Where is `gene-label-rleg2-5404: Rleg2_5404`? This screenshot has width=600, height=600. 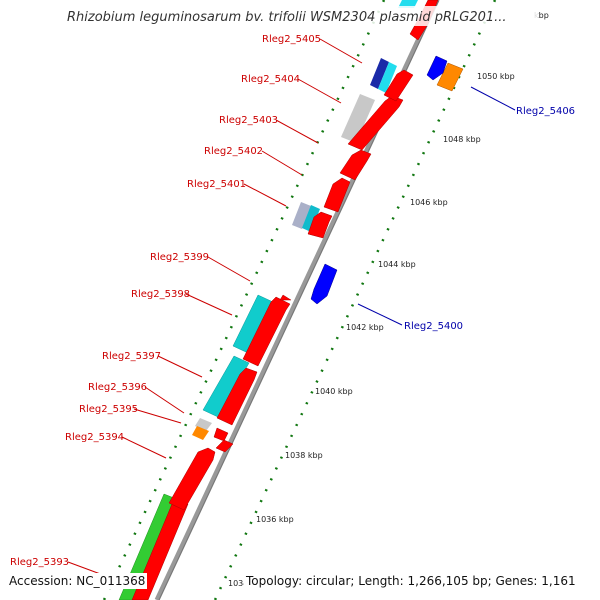 gene-label-rleg2-5404: Rleg2_5404 is located at coordinates (270, 79).